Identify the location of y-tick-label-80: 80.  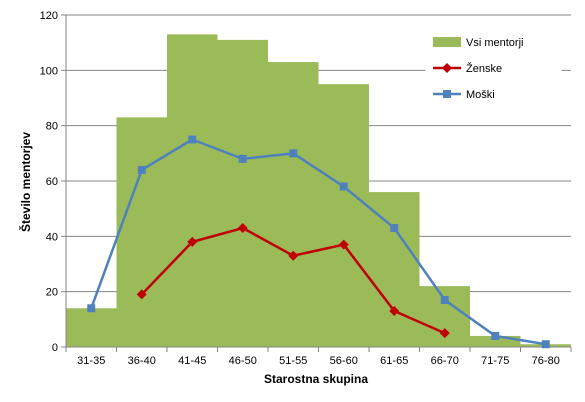
(52, 127).